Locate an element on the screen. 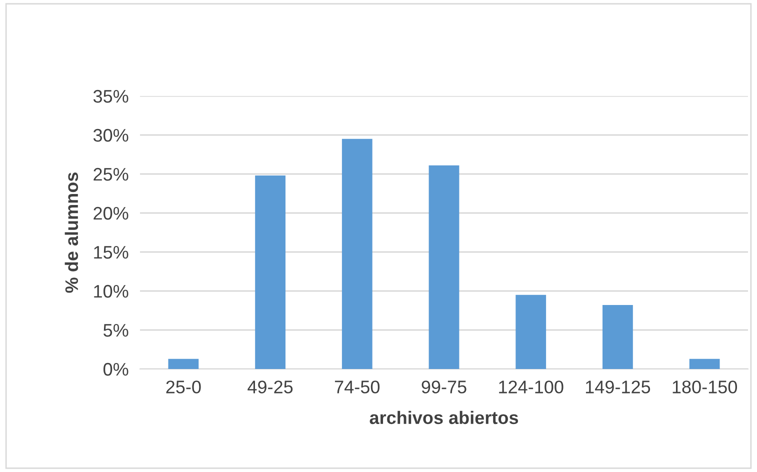 This screenshot has width=757, height=472. y-tick-label: 10% is located at coordinates (111, 291).